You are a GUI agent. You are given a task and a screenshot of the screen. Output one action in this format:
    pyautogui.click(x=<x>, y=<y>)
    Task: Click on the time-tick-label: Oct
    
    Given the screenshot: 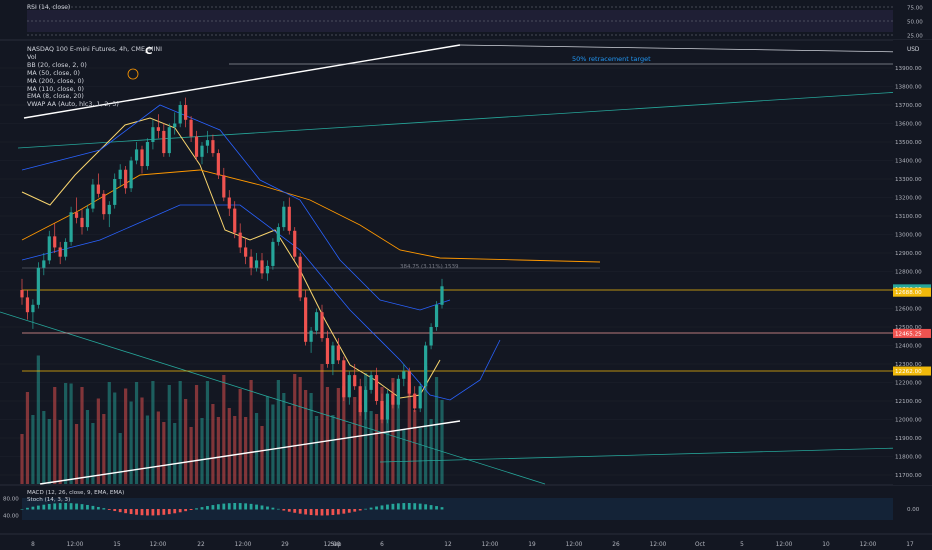 What is the action you would take?
    pyautogui.click(x=700, y=545)
    